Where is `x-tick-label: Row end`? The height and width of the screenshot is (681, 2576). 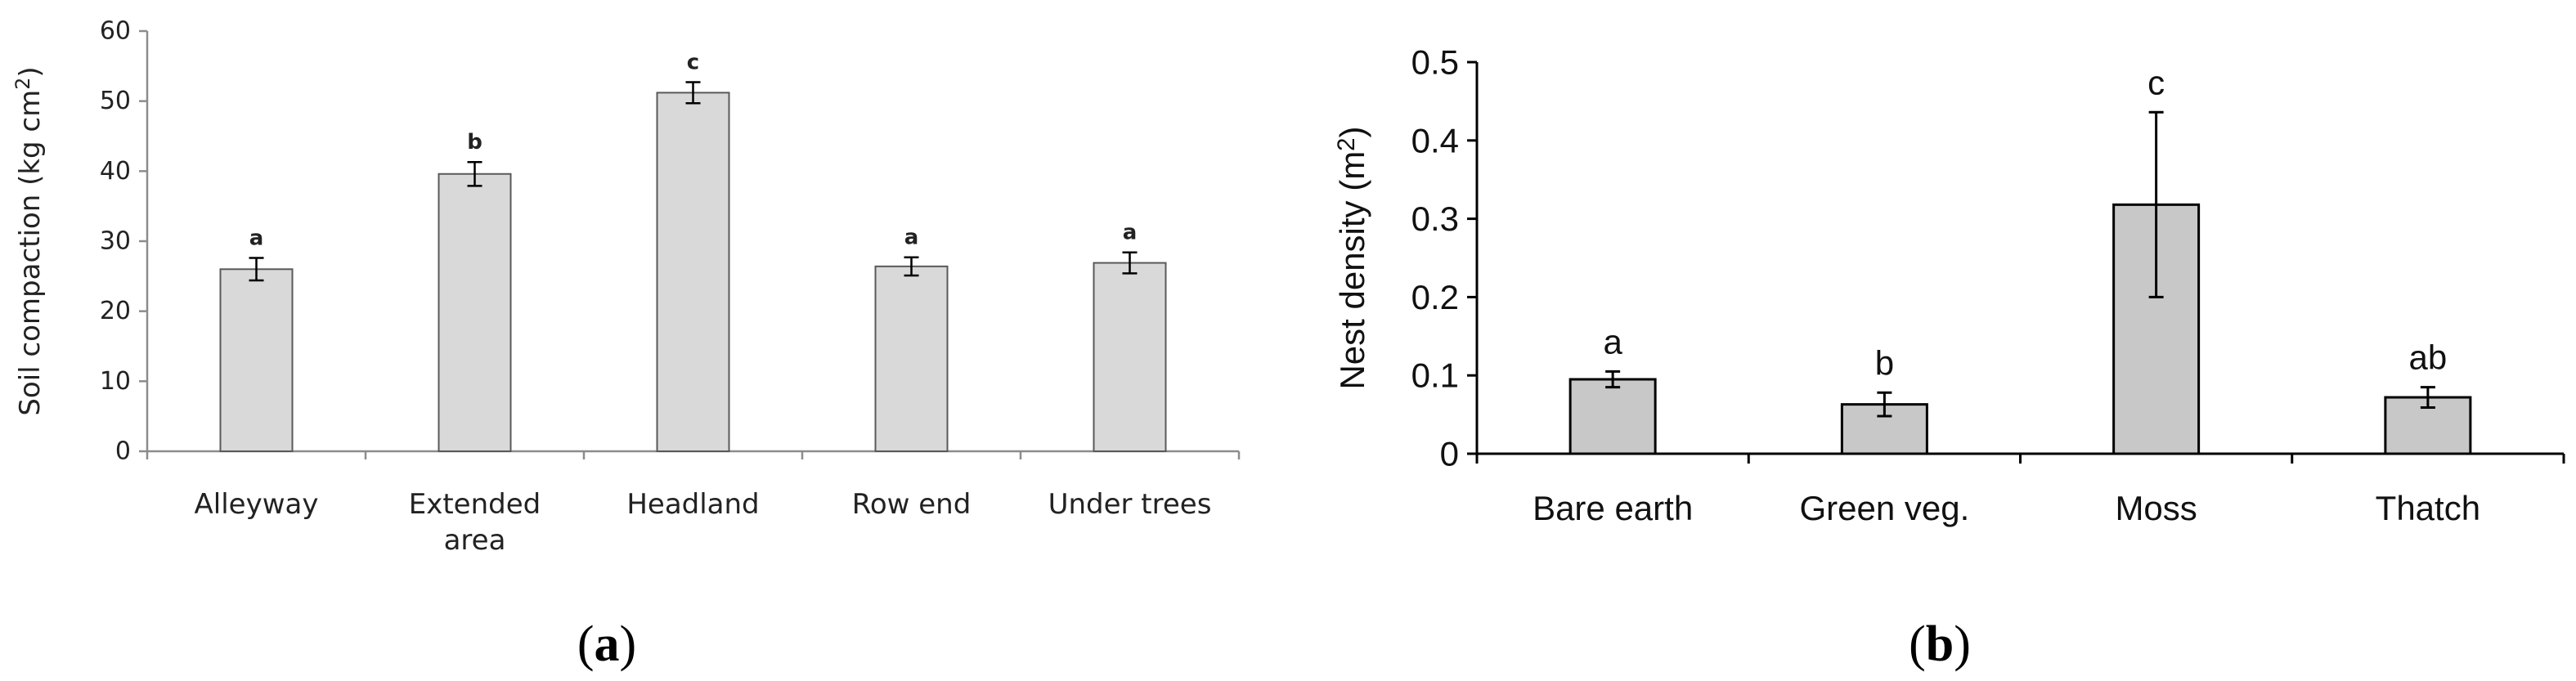 x-tick-label: Row end is located at coordinates (912, 504).